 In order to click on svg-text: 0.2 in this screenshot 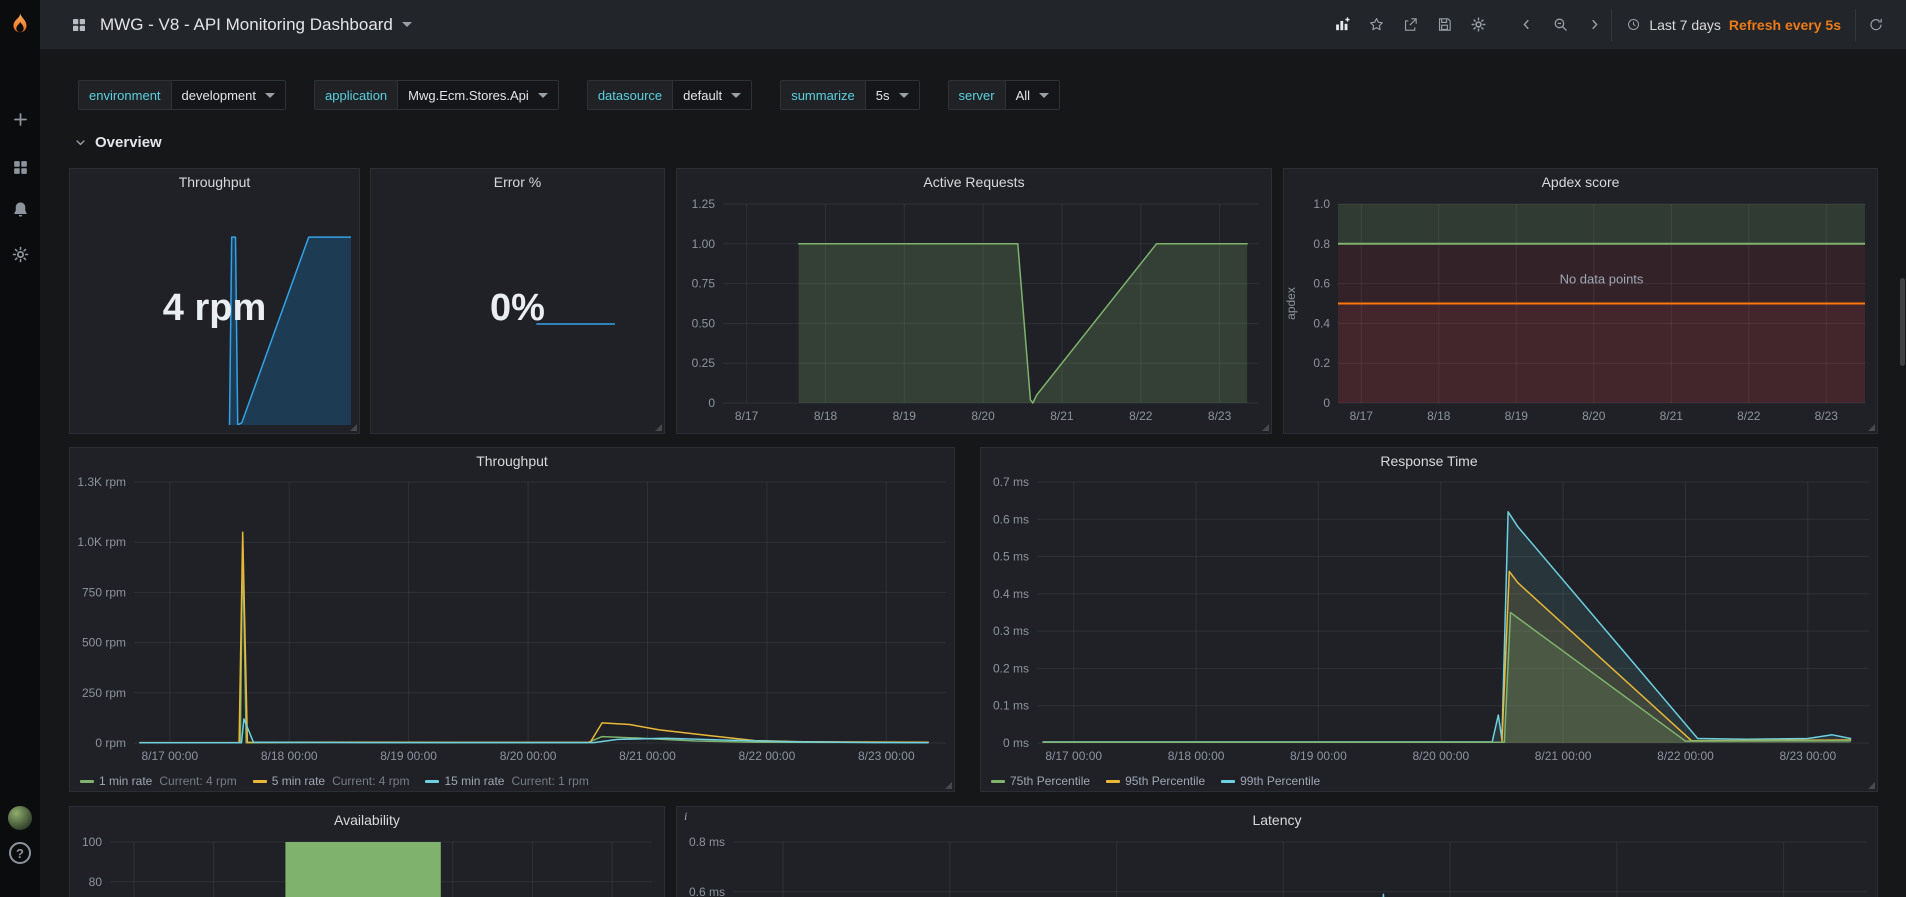, I will do `click(1321, 363)`.